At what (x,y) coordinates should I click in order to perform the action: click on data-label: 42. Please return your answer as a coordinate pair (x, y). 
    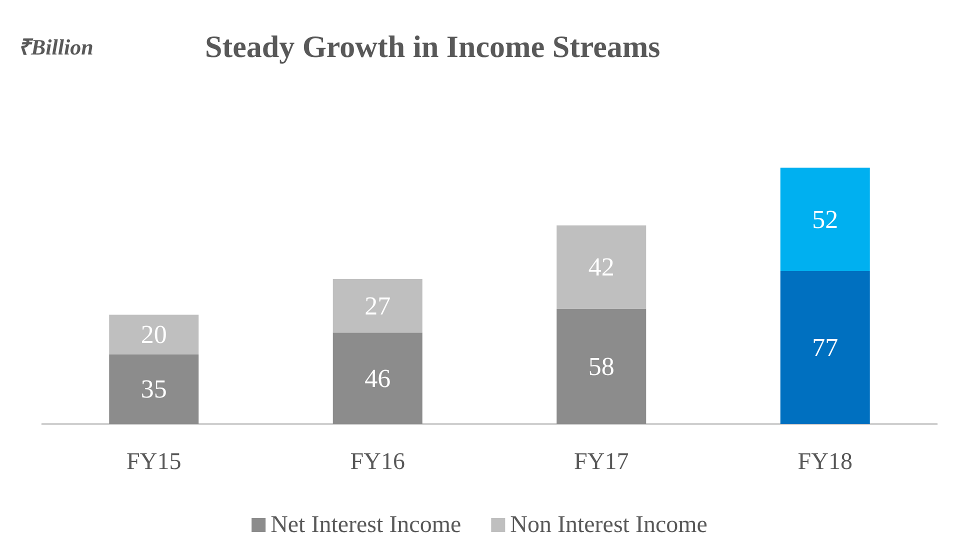
    Looking at the image, I should click on (601, 267).